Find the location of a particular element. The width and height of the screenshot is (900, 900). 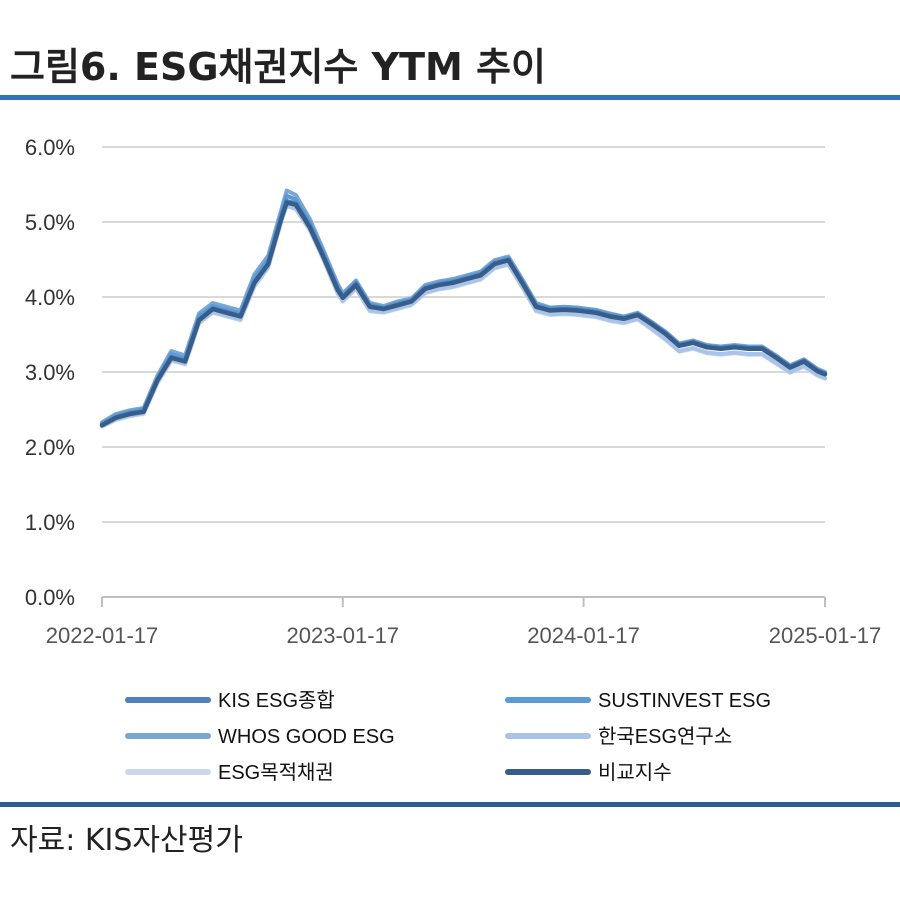

x-tick-label: 2022-01-17 is located at coordinates (102, 635).